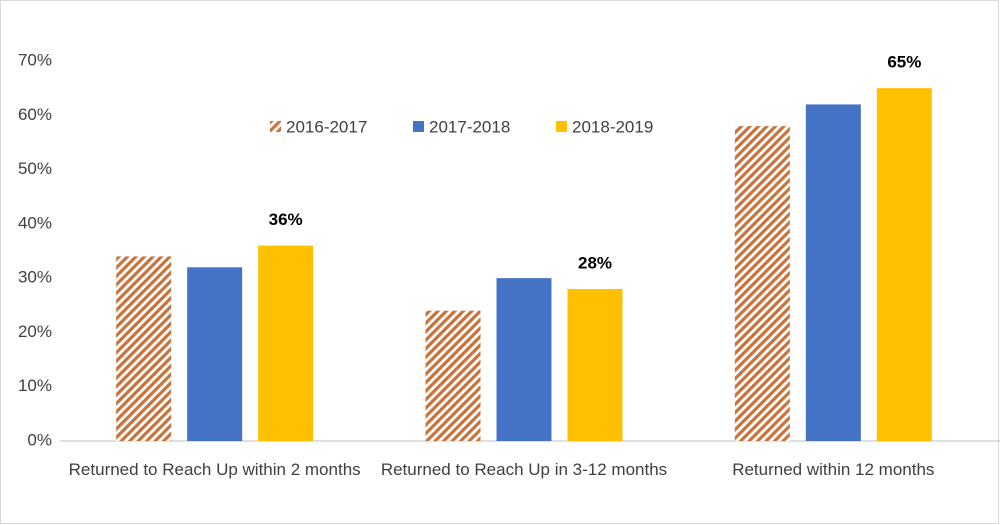 The height and width of the screenshot is (525, 1000). Describe the element at coordinates (595, 262) in the screenshot. I see `data-label: 28%` at that location.